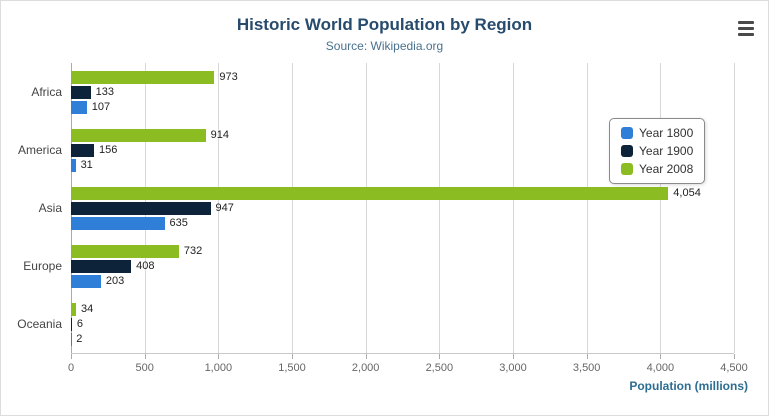  Describe the element at coordinates (402, 107) in the screenshot. I see `bar-row: 107` at that location.